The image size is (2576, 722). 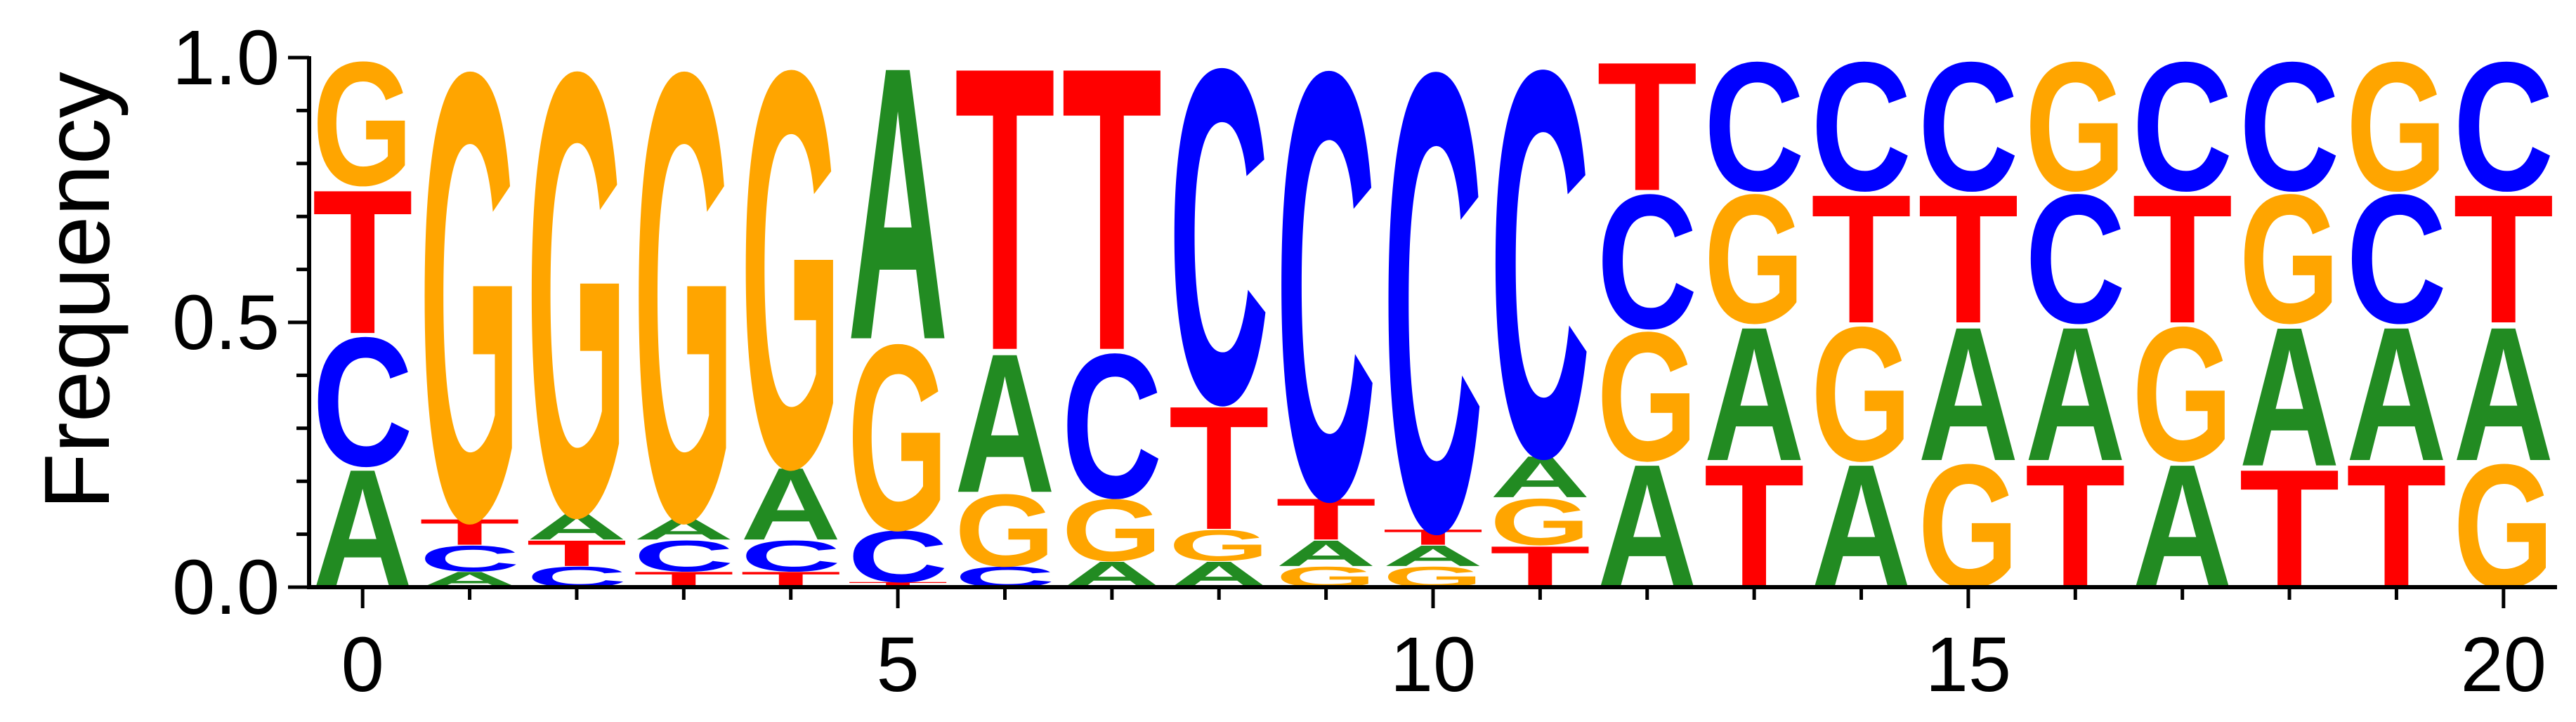 I want to click on x-axis-ticks: 0 5 10 15 20, so click(x=1444, y=647).